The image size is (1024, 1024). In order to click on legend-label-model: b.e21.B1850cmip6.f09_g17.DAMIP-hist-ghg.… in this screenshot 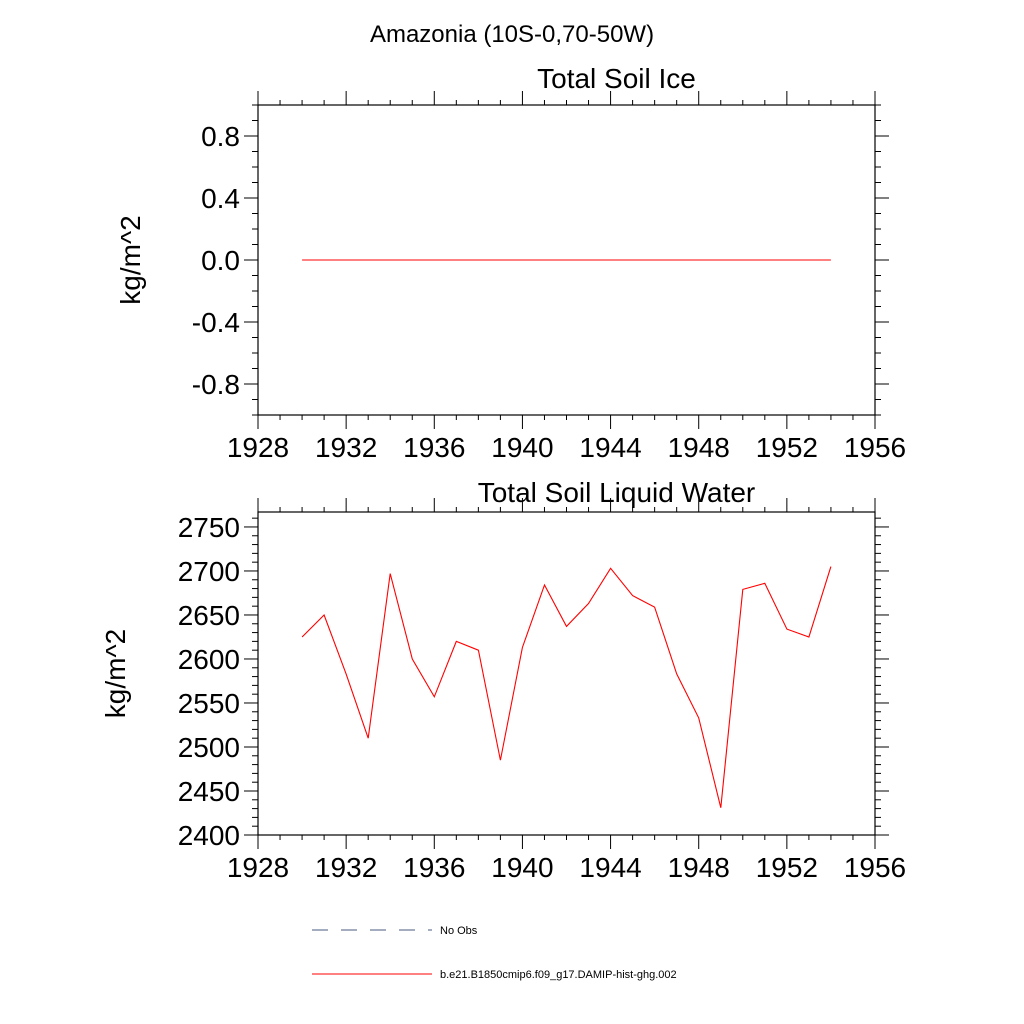, I will do `click(558, 975)`.